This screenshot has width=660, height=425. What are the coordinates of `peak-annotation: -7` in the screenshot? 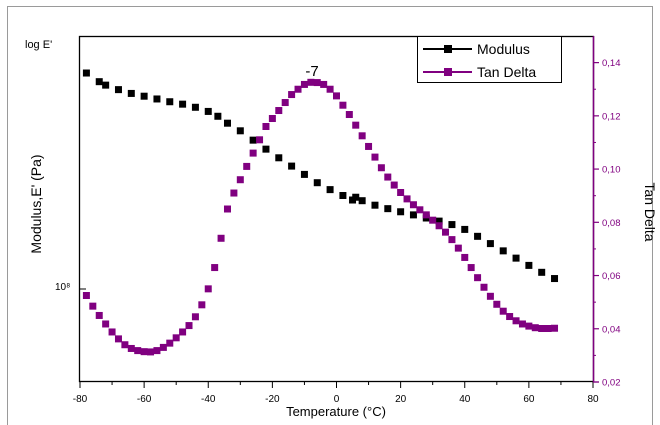 It's located at (311, 71).